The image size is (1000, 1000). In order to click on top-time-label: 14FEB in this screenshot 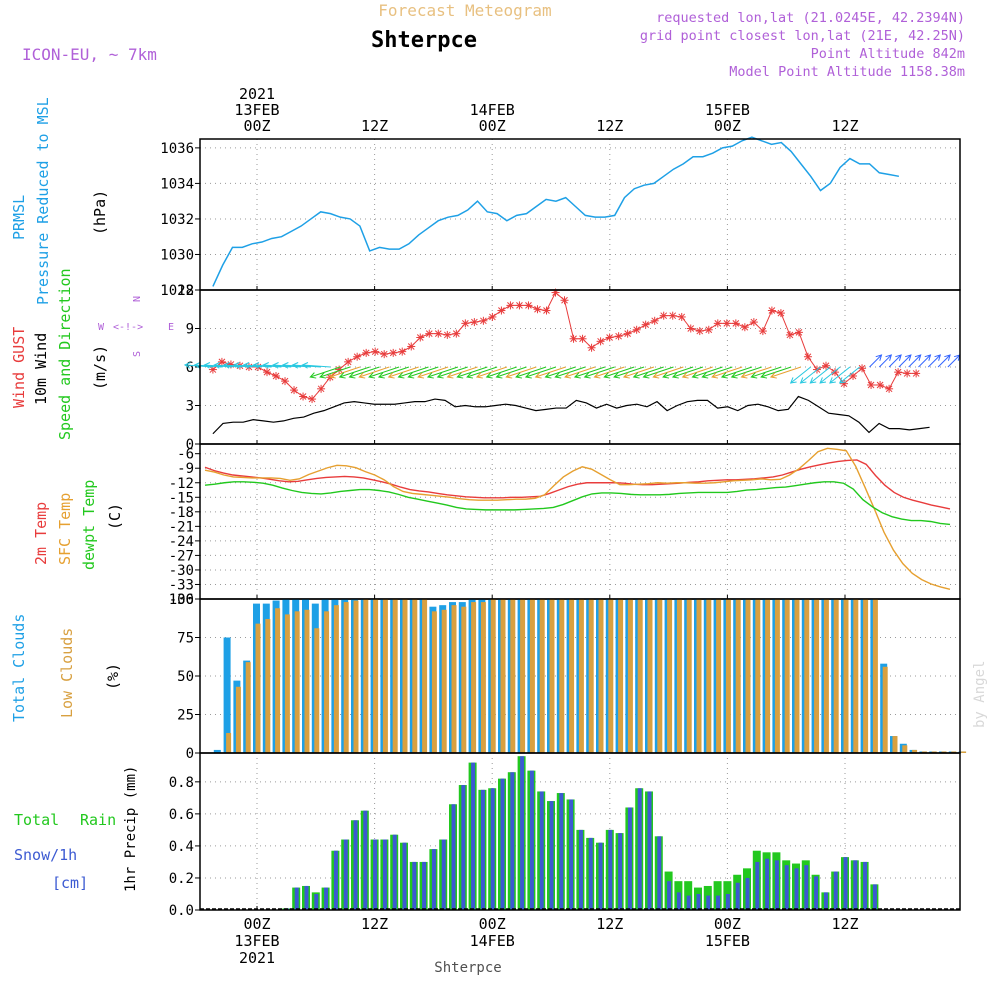, I will do `click(492, 110)`.